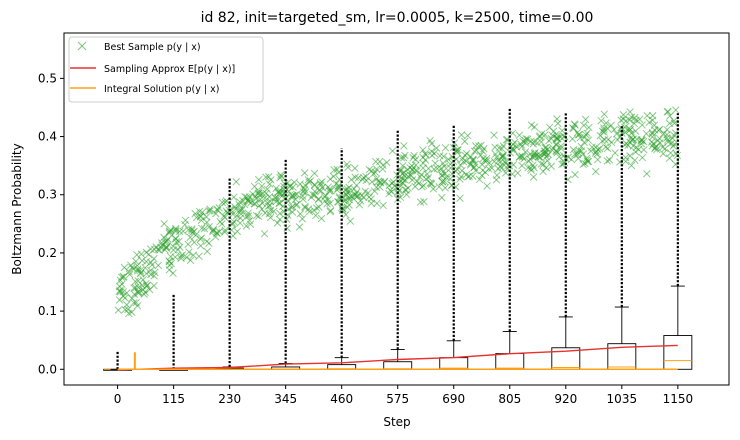 The width and height of the screenshot is (740, 440). I want to click on x-axis-label: Step, so click(396, 422).